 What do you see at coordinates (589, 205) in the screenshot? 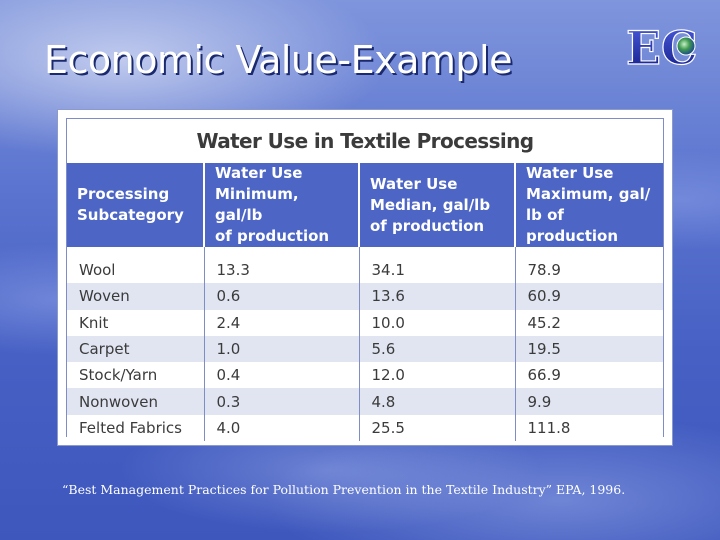
I see `header-maximum: Water Use Maximum, gal/lb of production` at bounding box center [589, 205].